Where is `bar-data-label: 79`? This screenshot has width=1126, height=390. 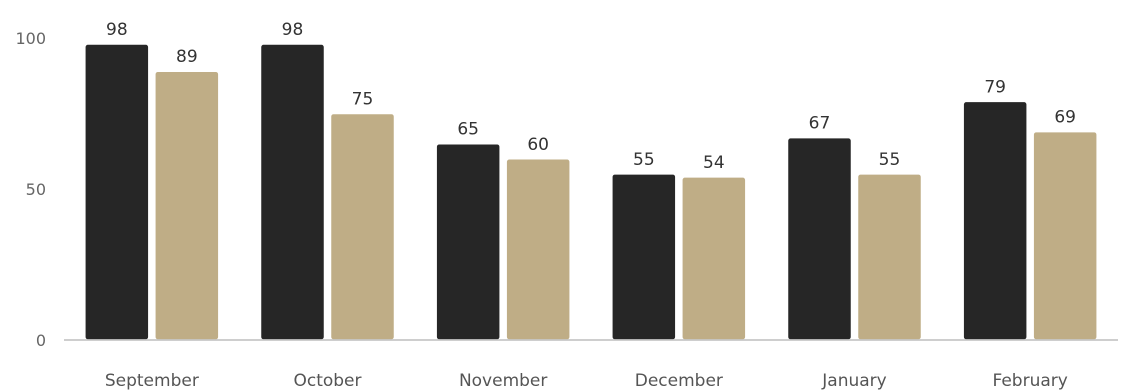
bar-data-label: 79 is located at coordinates (995, 87).